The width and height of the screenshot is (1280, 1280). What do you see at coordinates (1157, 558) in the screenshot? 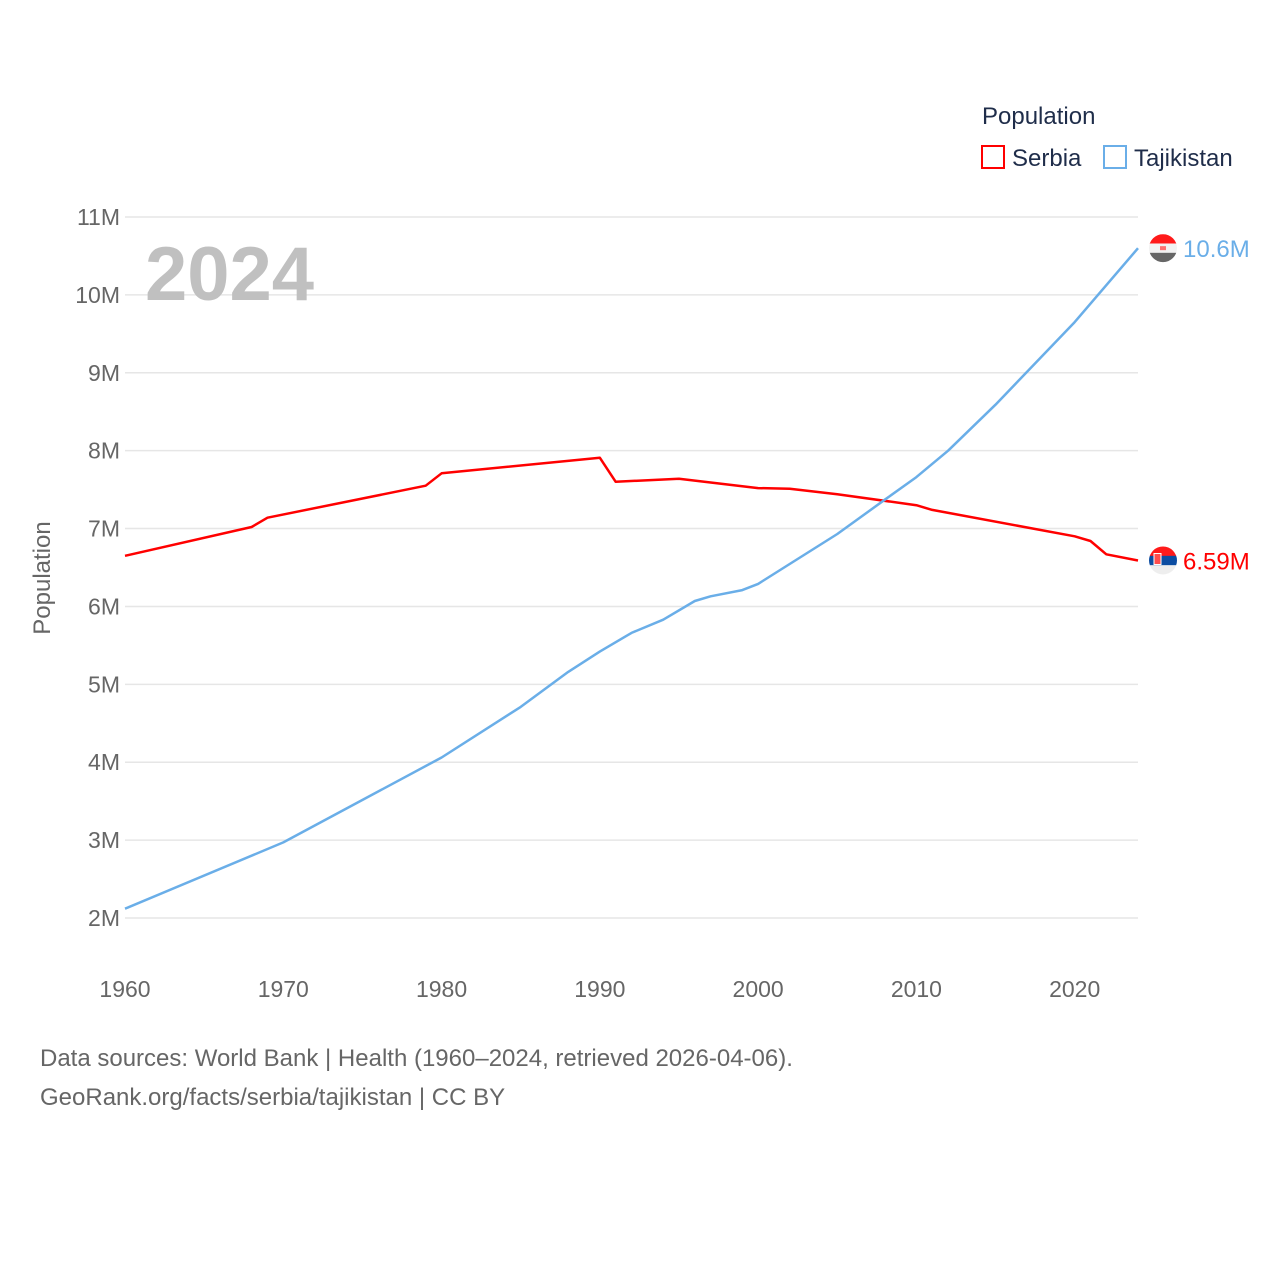
I see `serbia-coat-of-arms` at bounding box center [1157, 558].